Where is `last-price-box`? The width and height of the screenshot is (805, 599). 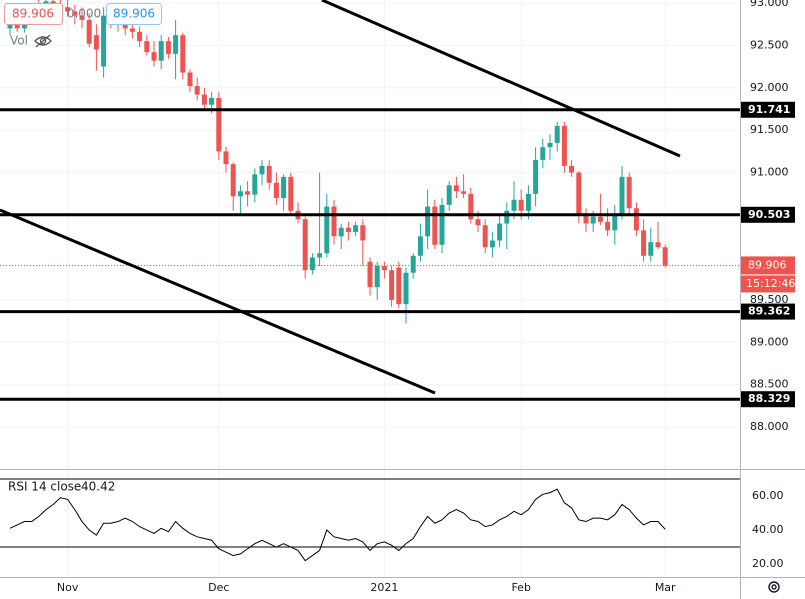 last-price-box is located at coordinates (768, 265).